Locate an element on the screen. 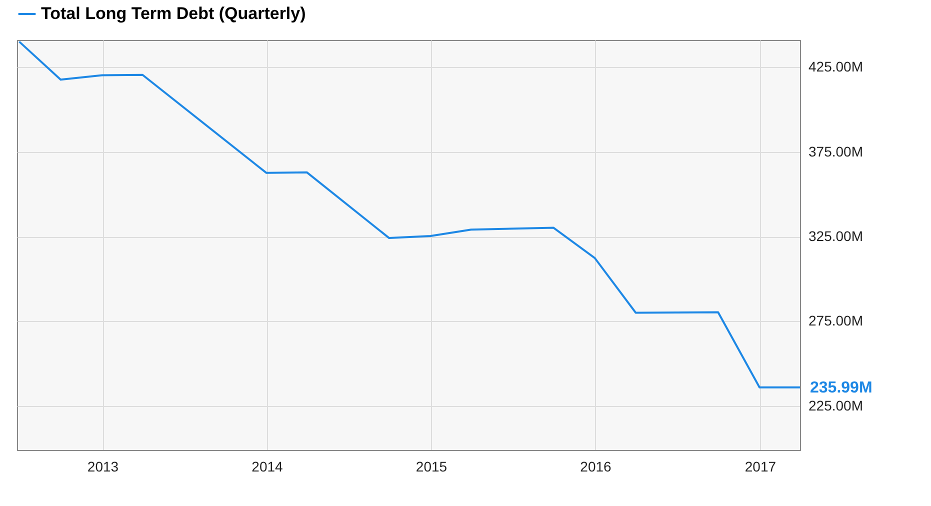 This screenshot has height=506, width=931. x-tick-label: 2015 is located at coordinates (432, 466).